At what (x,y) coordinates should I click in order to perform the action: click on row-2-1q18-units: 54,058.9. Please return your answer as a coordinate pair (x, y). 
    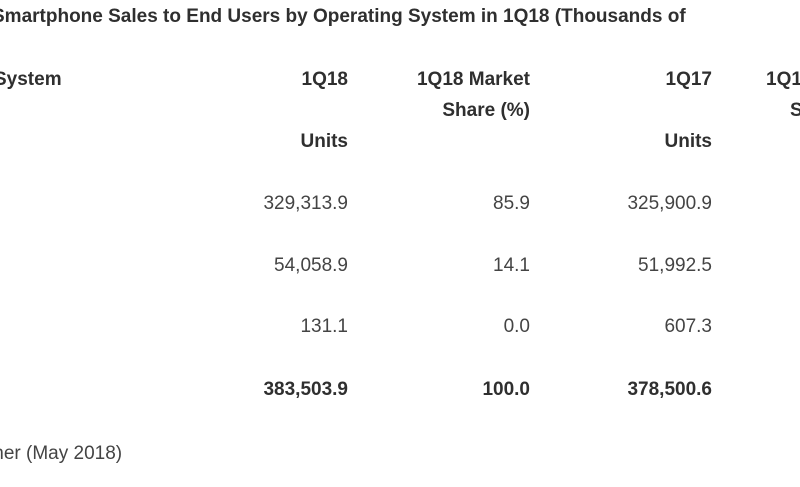
    Looking at the image, I should click on (311, 265).